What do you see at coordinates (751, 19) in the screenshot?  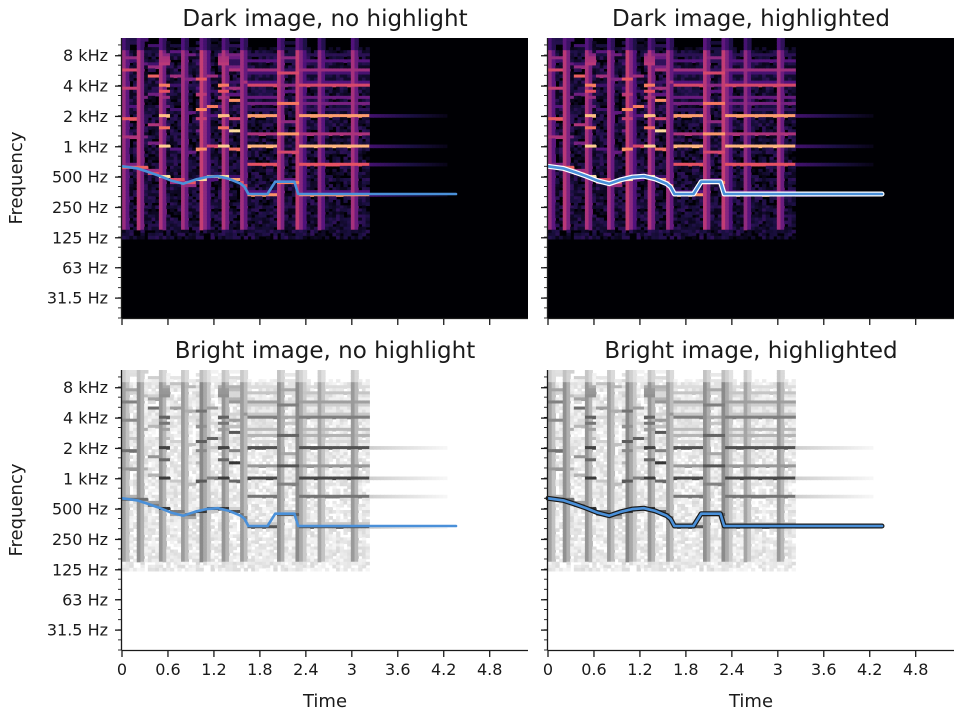 I see `panel-title: Dark image, highlighted` at bounding box center [751, 19].